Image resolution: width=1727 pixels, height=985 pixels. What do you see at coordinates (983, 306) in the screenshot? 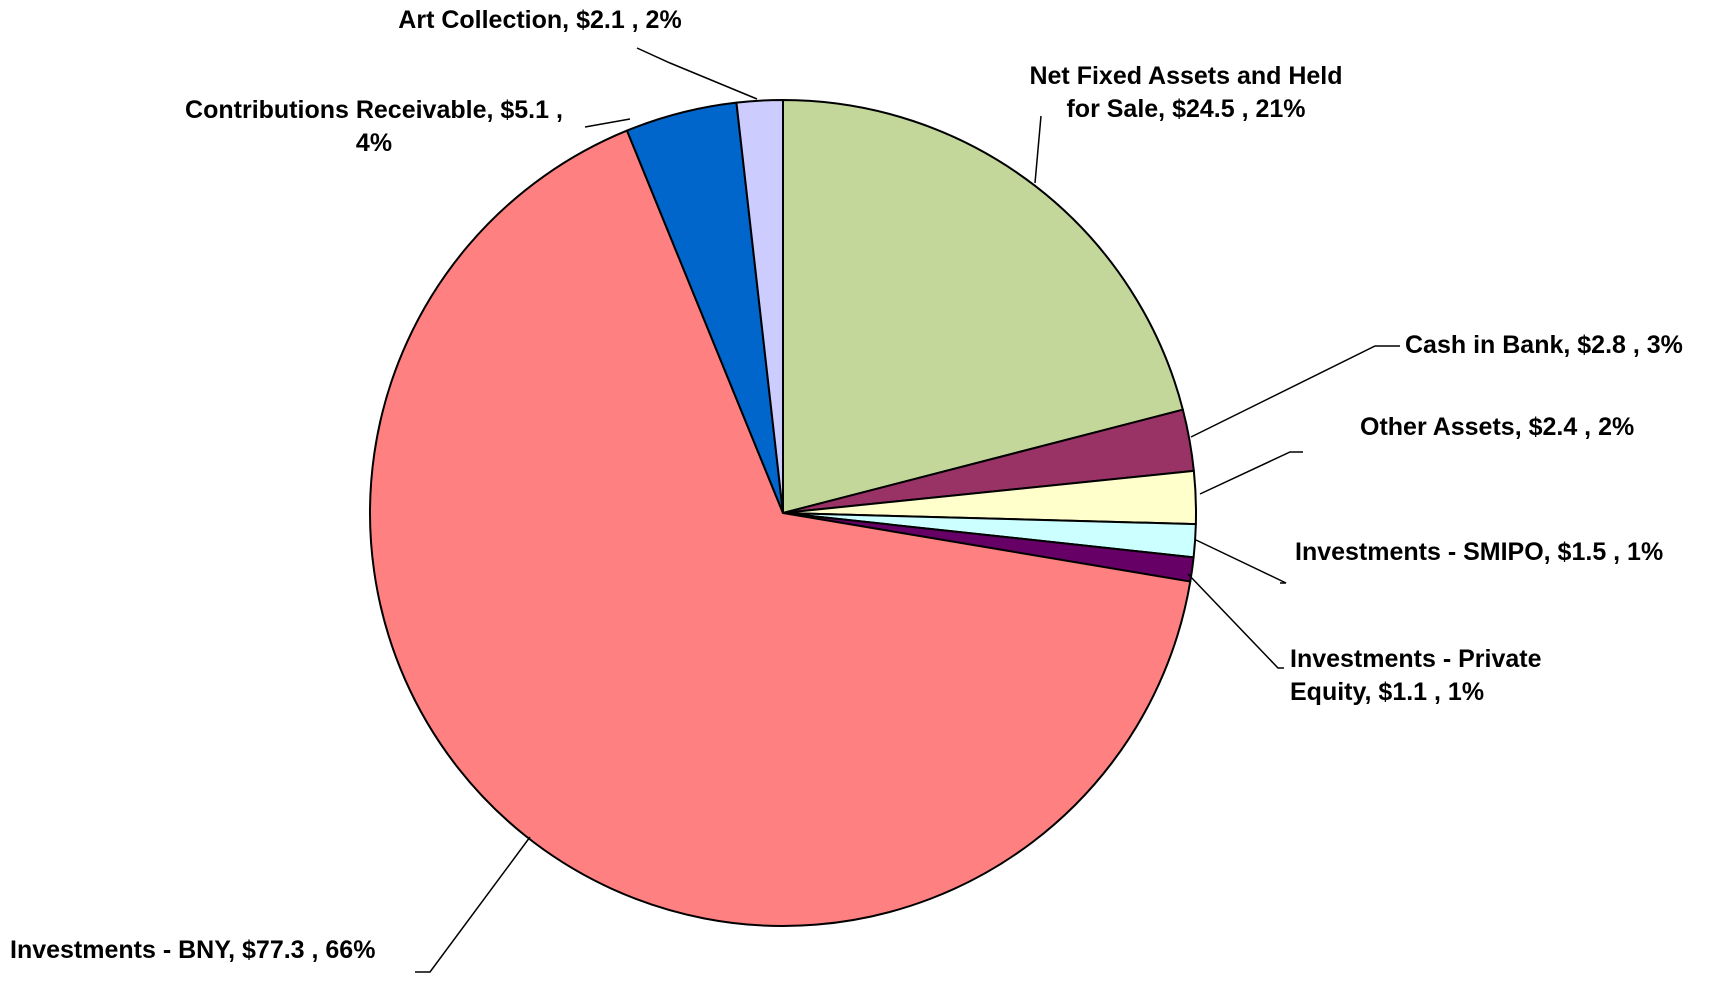
I see `pie-slice-net-fixed-assets-and-held-for-sale` at bounding box center [983, 306].